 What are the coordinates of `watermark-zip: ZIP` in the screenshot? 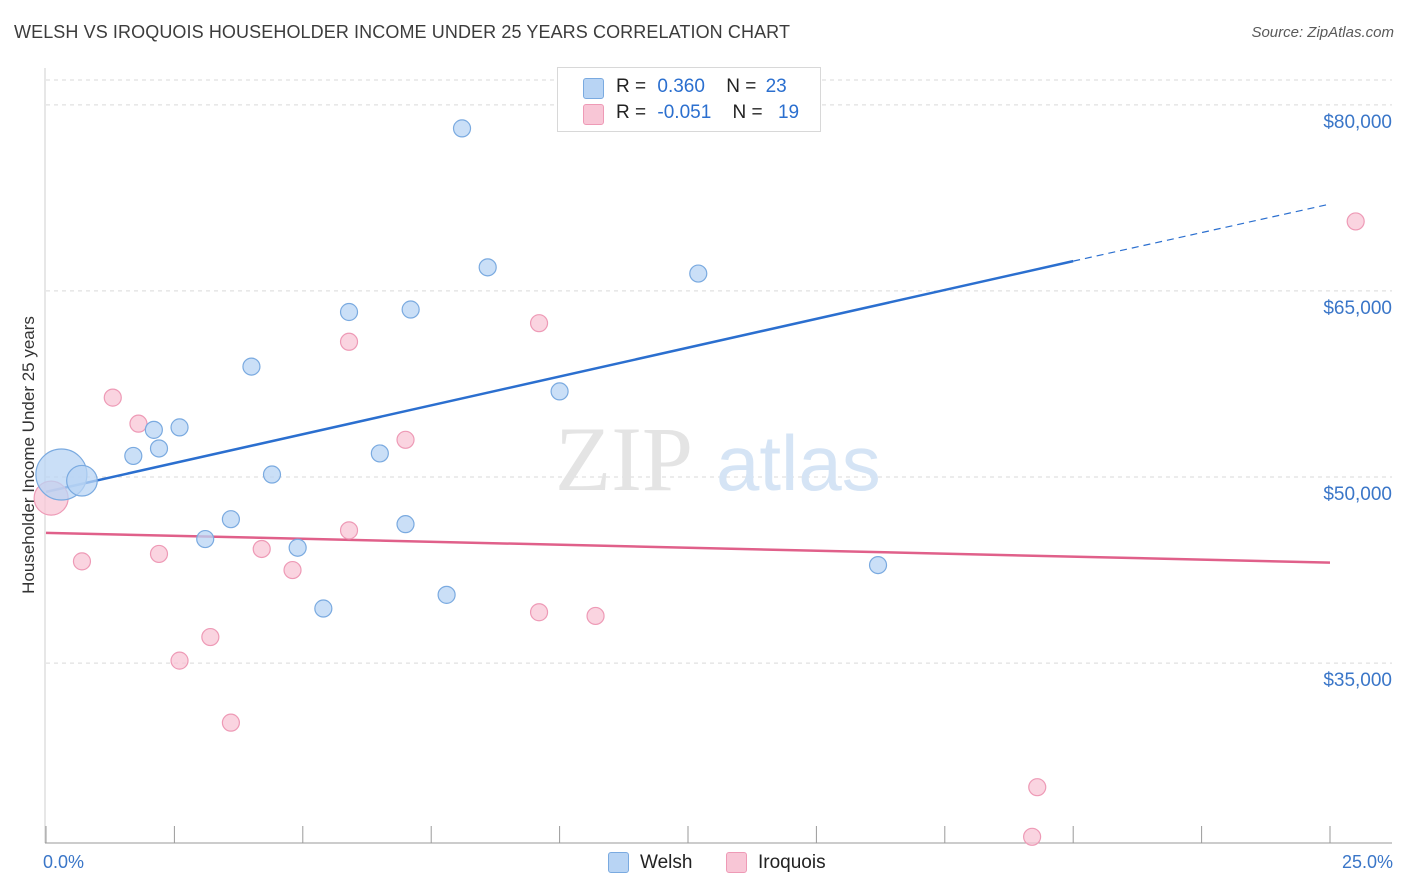 It's located at (624, 459).